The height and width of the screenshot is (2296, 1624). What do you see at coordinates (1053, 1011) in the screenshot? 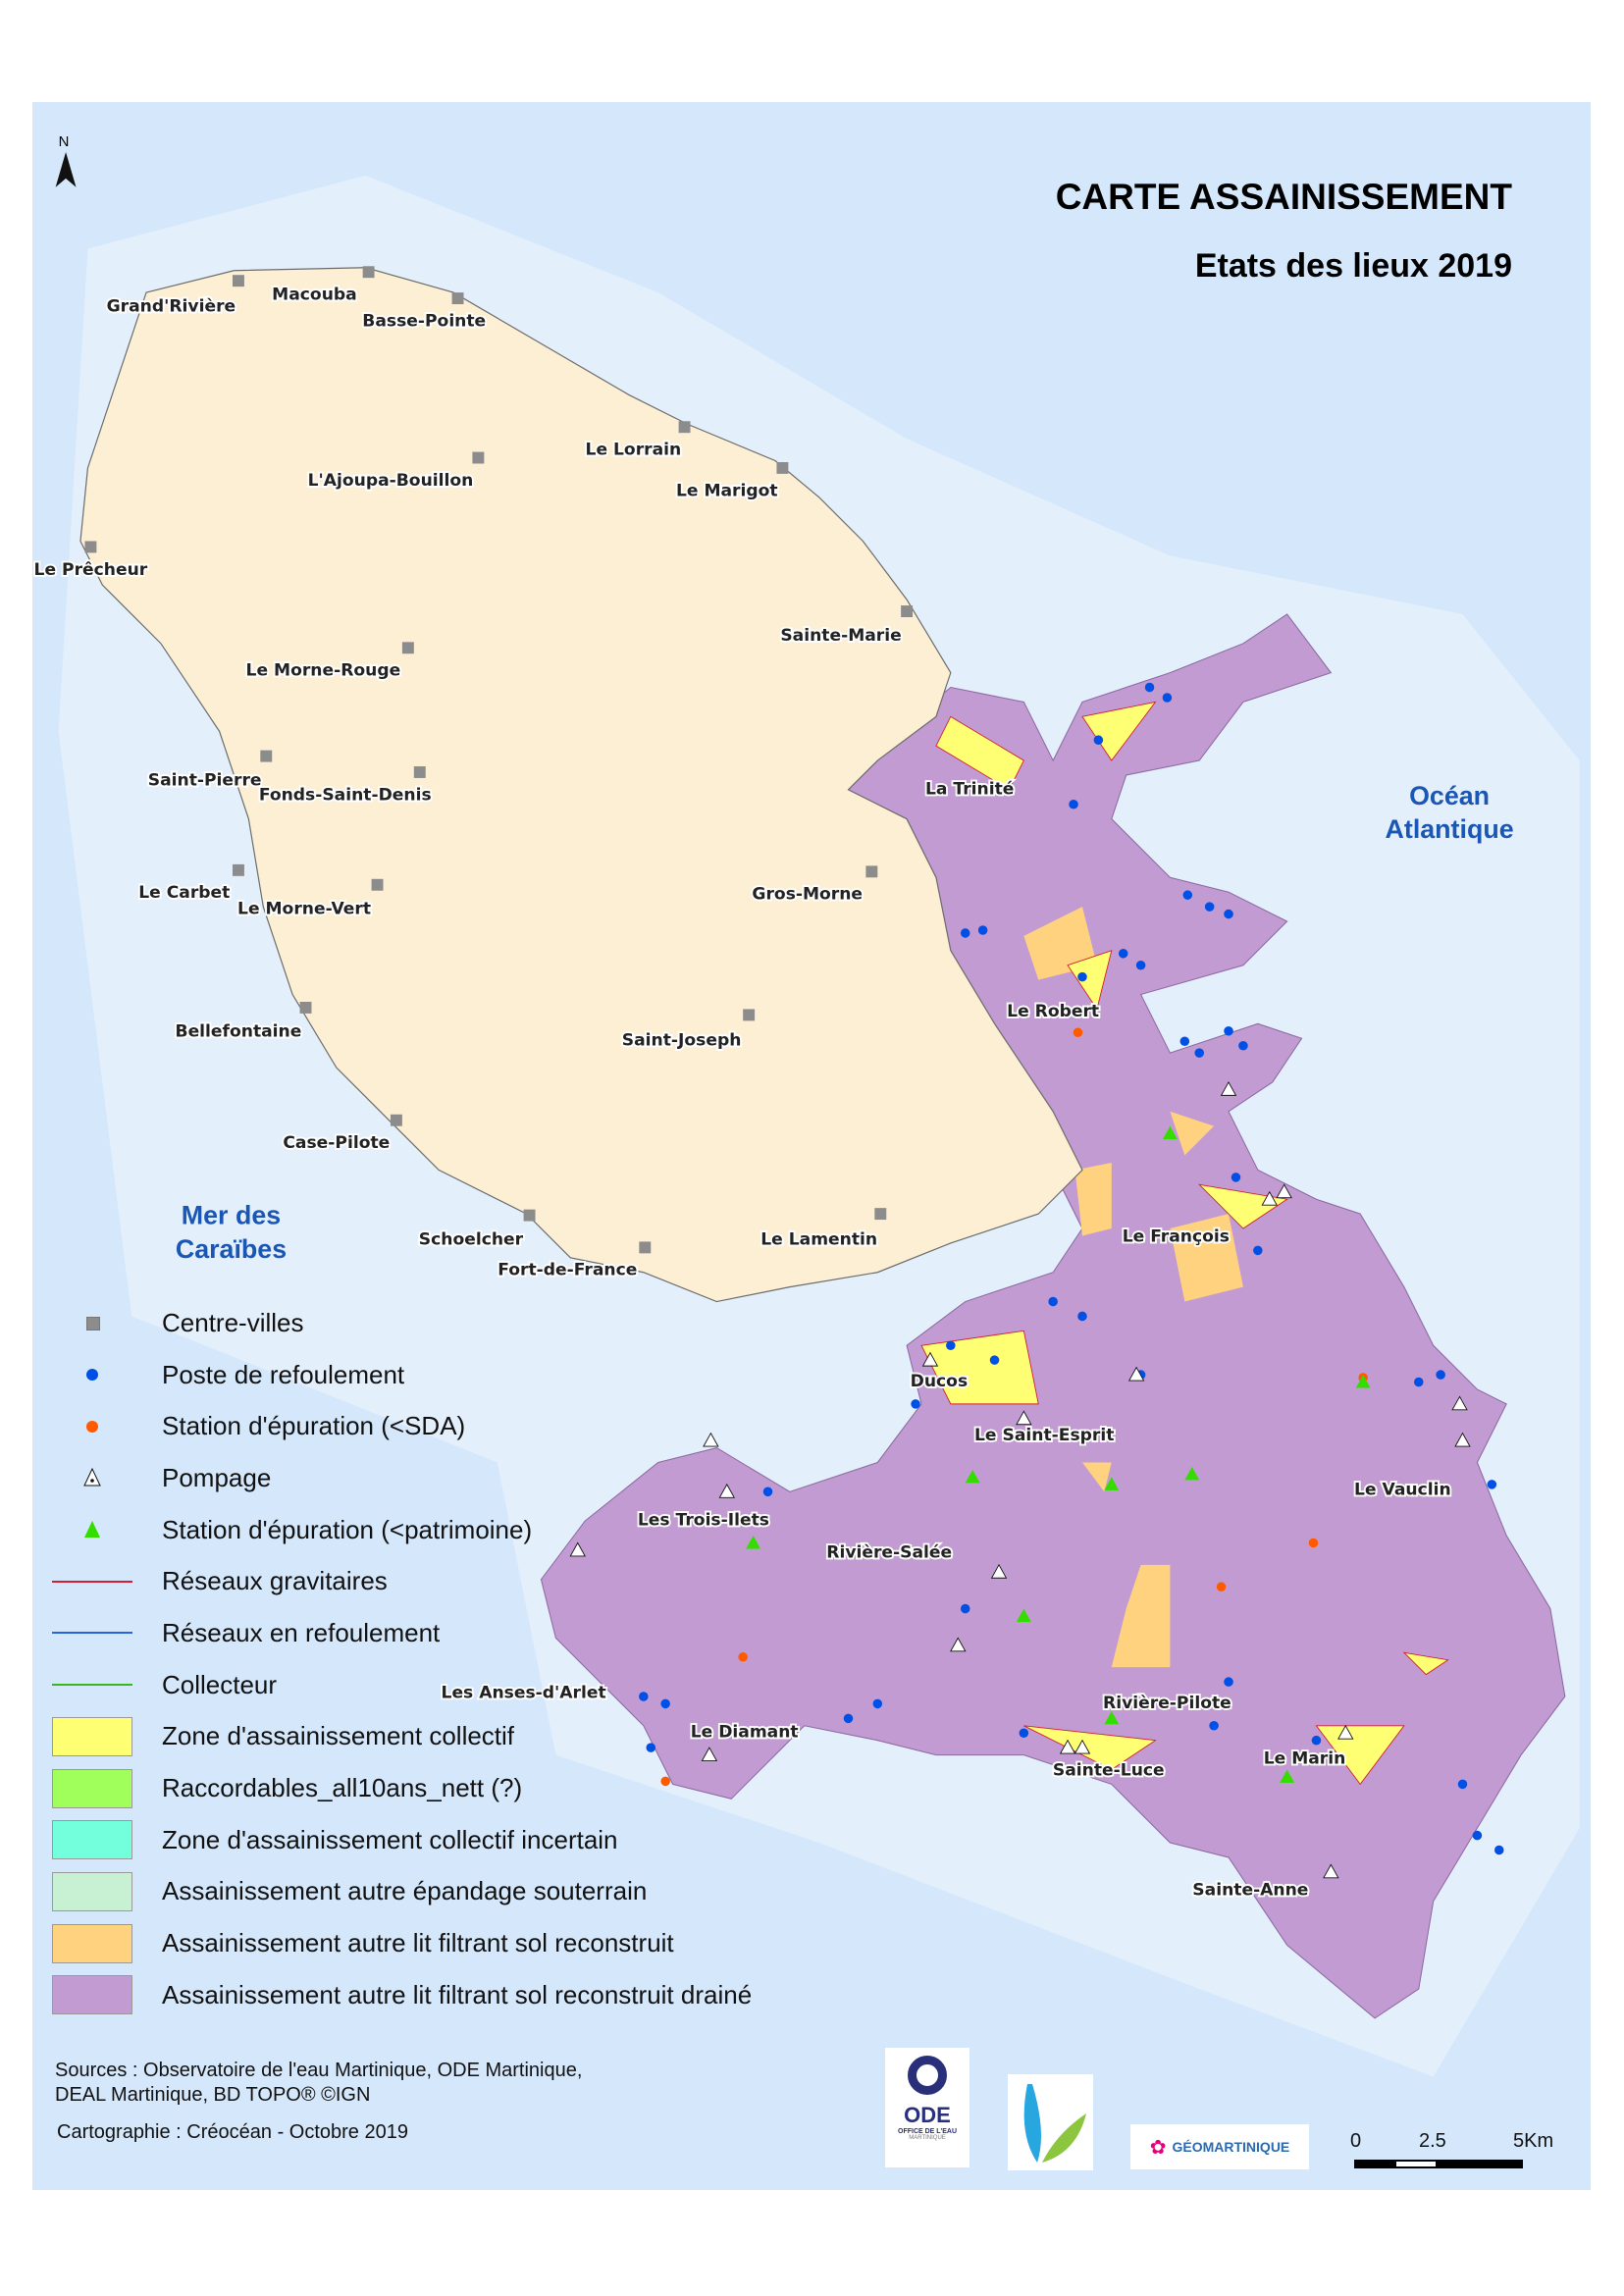
I see `town-label: Le Robert` at bounding box center [1053, 1011].